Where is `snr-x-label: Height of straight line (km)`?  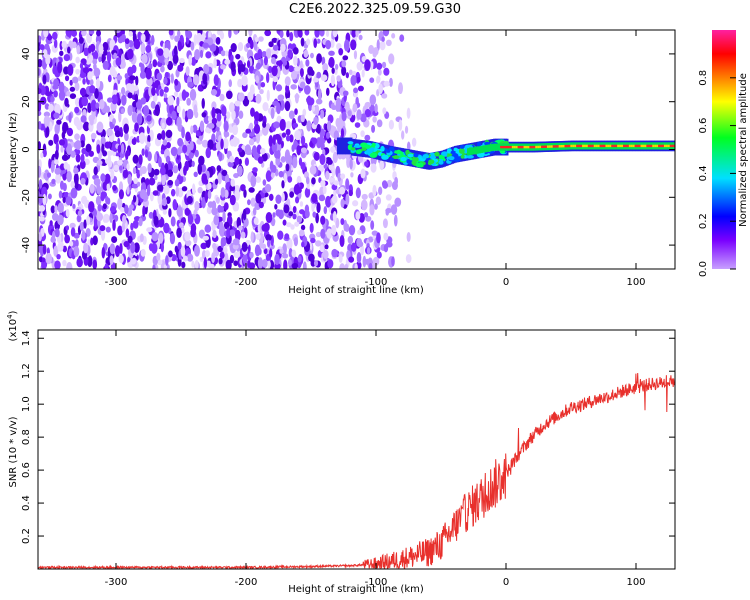 snr-x-label: Height of straight line (km) is located at coordinates (356, 589).